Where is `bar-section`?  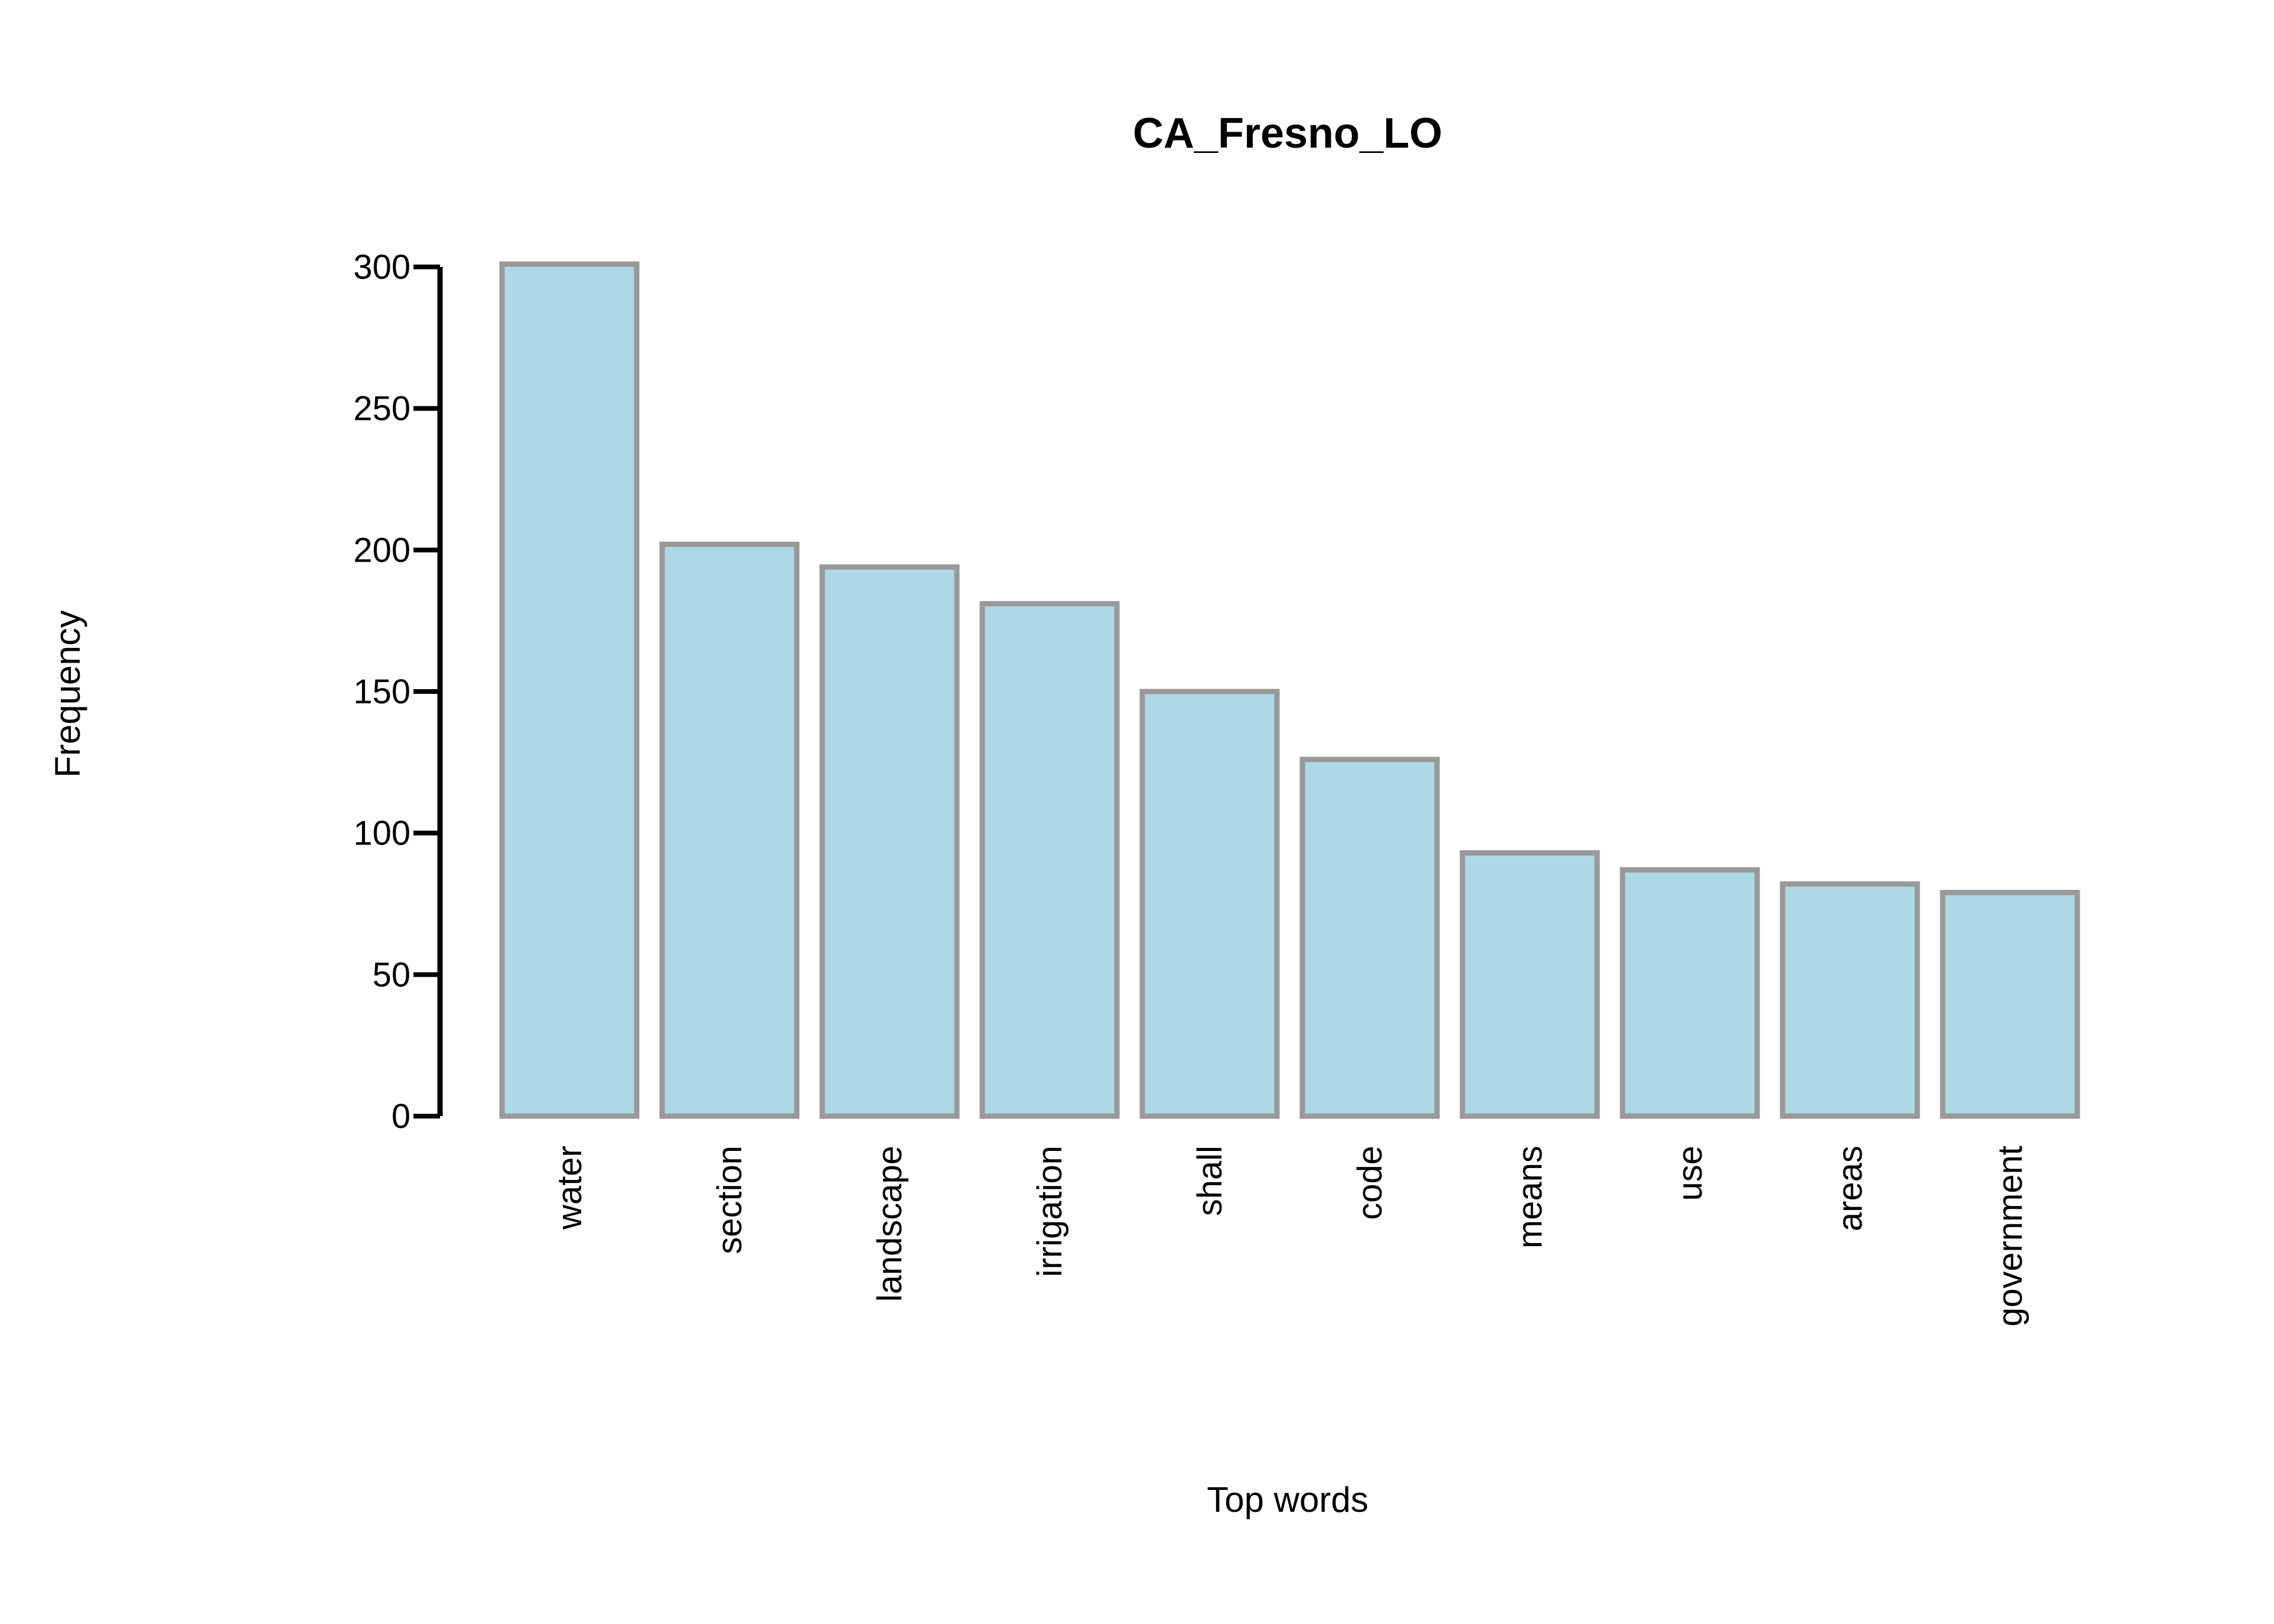
bar-section is located at coordinates (729, 830).